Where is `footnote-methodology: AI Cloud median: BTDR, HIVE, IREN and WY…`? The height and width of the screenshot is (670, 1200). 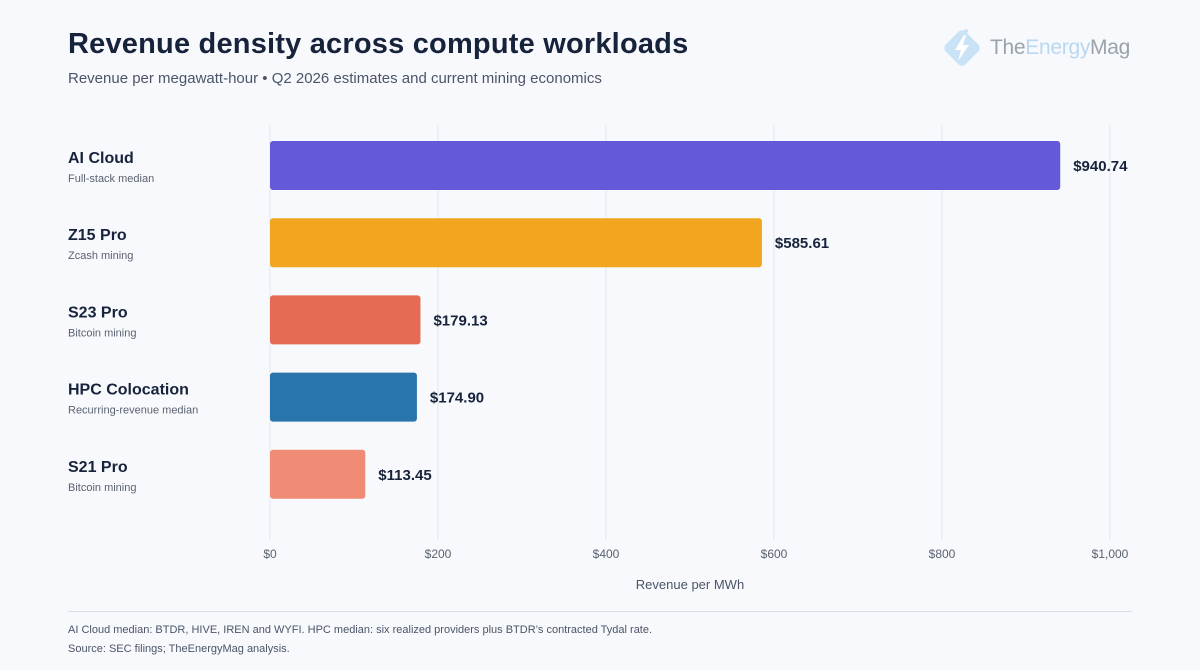
footnote-methodology: AI Cloud median: BTDR, HIVE, IREN and WY… is located at coordinates (360, 630).